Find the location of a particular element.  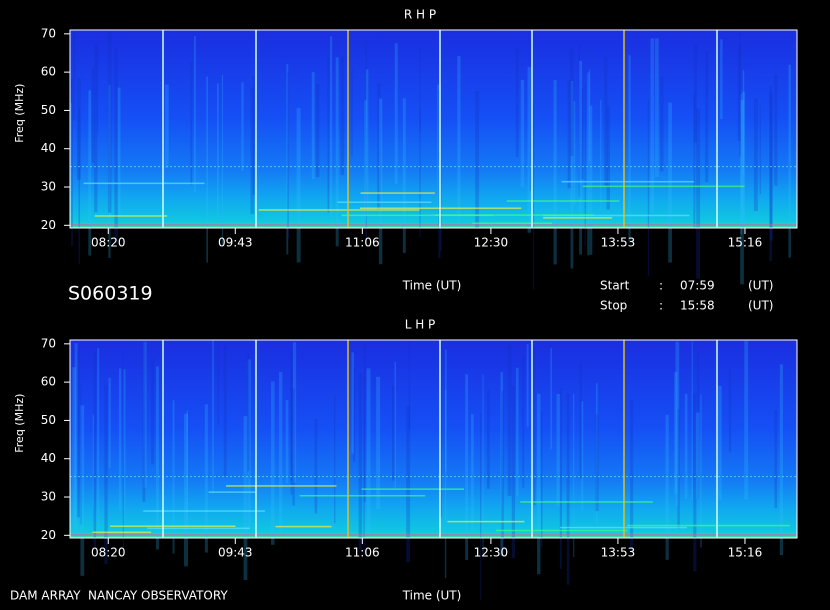

y-tick-label: 50 is located at coordinates (48, 420).